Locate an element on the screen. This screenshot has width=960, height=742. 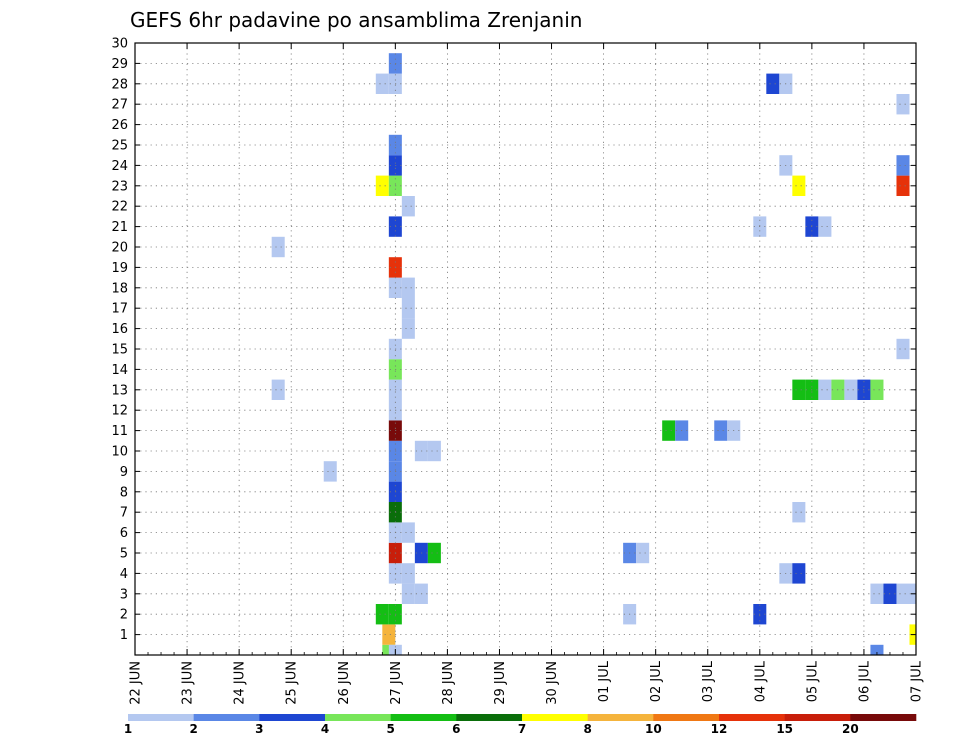
x-tick-label: 07 JUL is located at coordinates (917, 681).